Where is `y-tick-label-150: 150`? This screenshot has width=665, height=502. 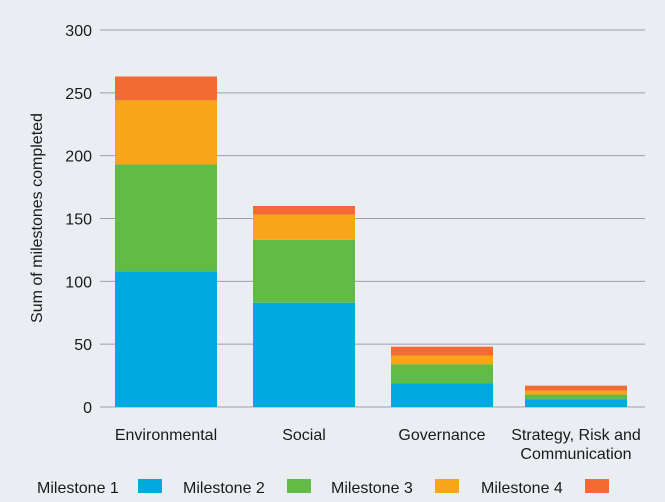
y-tick-label-150: 150 is located at coordinates (78, 220).